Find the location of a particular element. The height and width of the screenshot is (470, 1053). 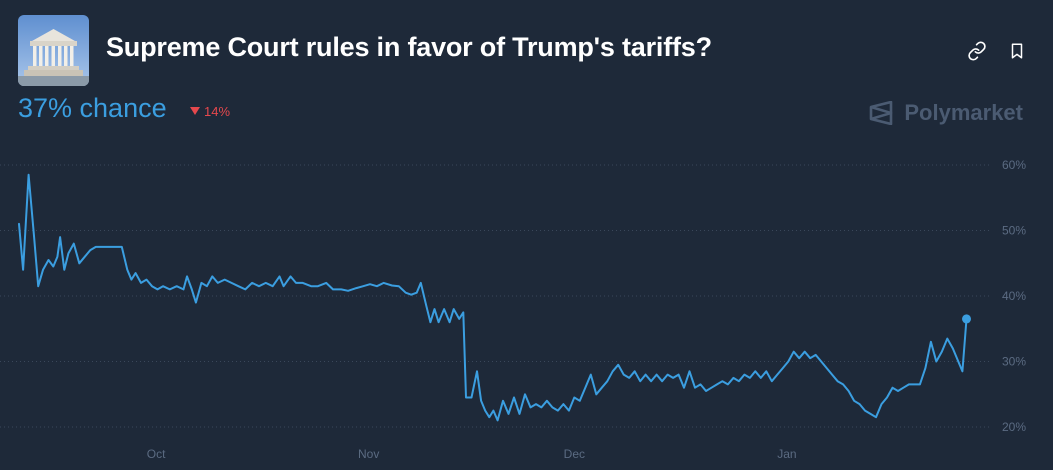

change-value: 14% is located at coordinates (217, 111).